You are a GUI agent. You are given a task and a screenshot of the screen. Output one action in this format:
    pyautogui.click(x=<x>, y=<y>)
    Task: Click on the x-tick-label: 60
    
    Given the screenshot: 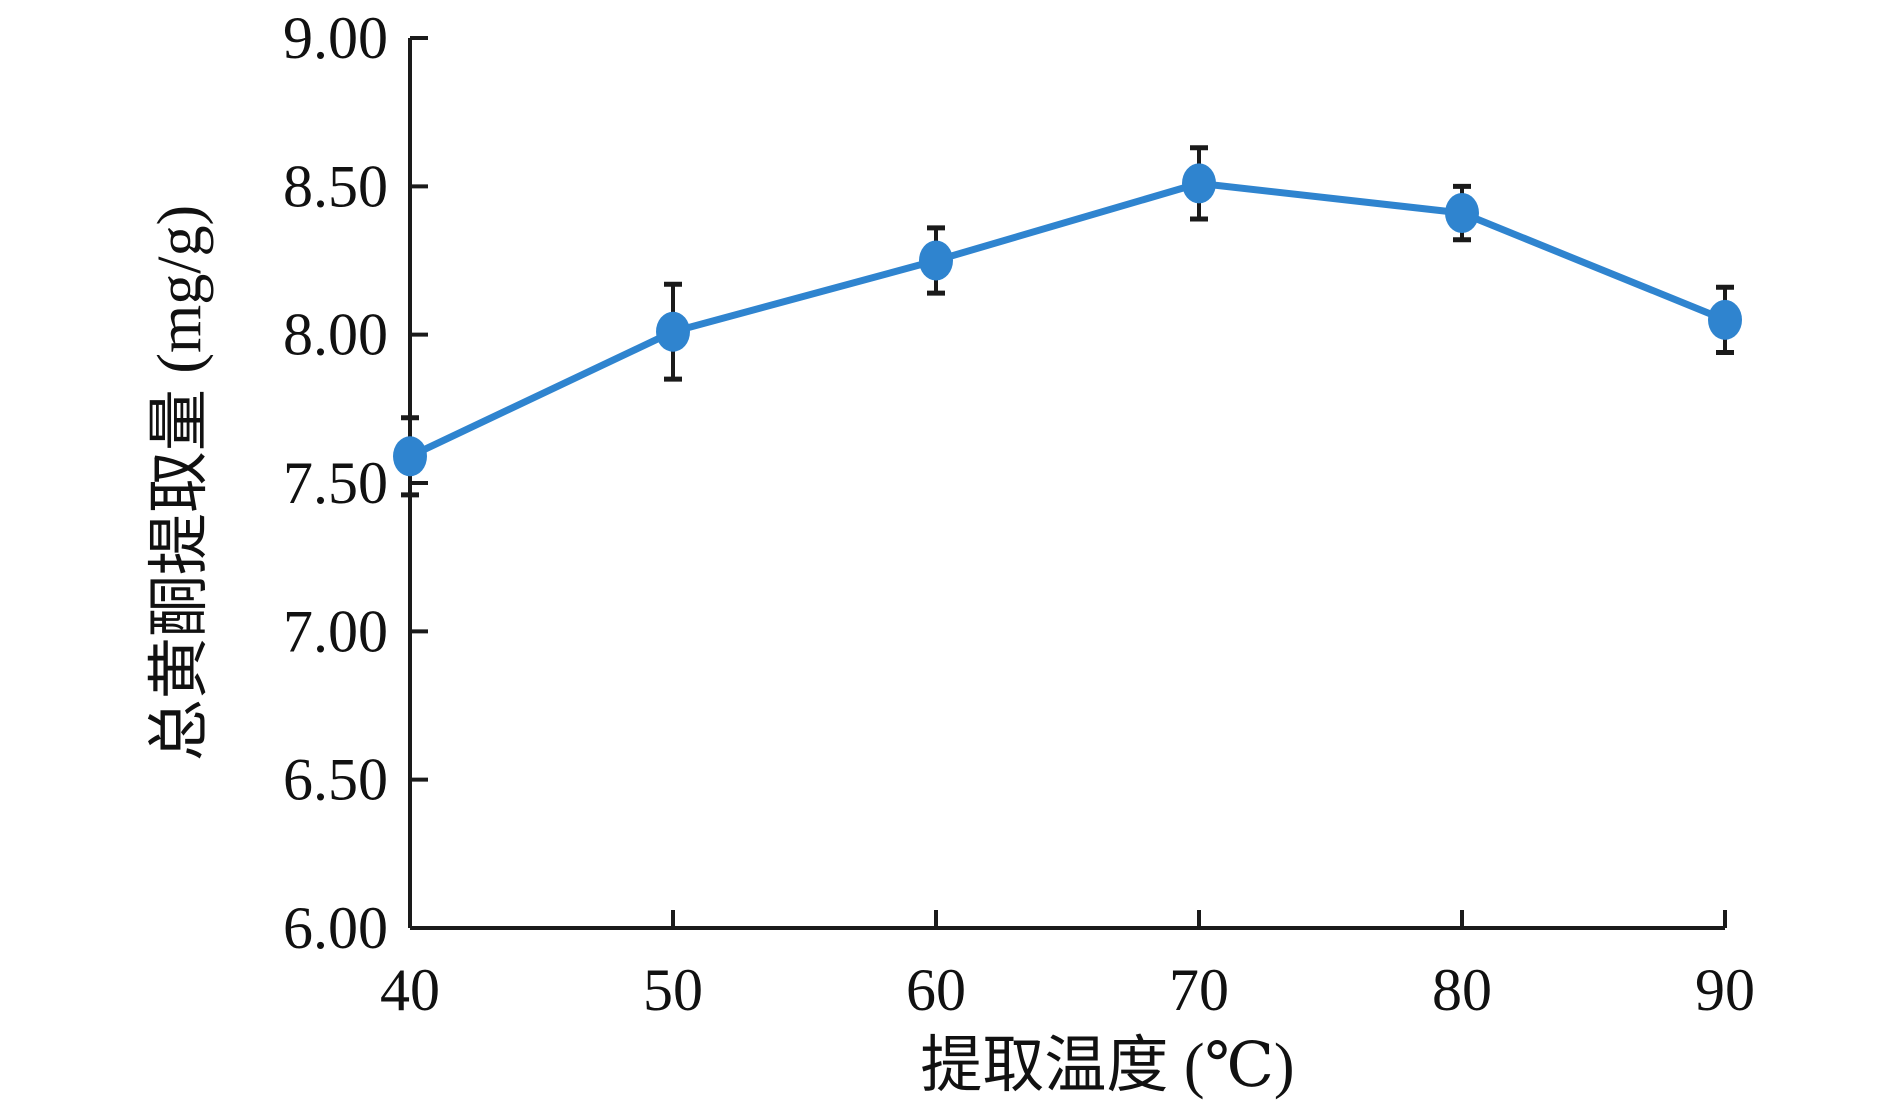 What is the action you would take?
    pyautogui.click(x=936, y=990)
    